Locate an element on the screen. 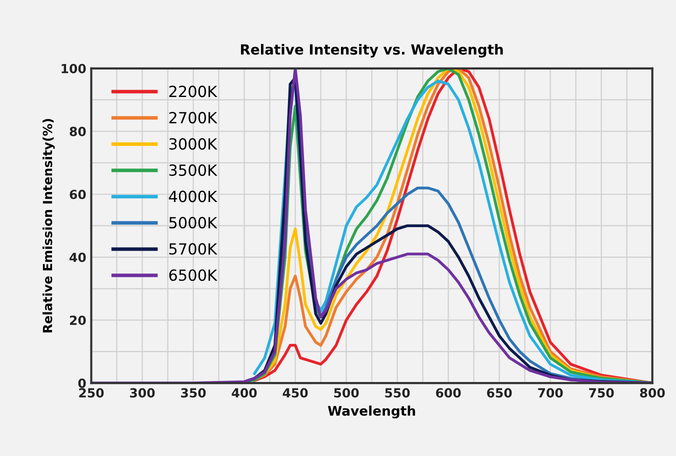  legend-label: 3000K is located at coordinates (193, 144).